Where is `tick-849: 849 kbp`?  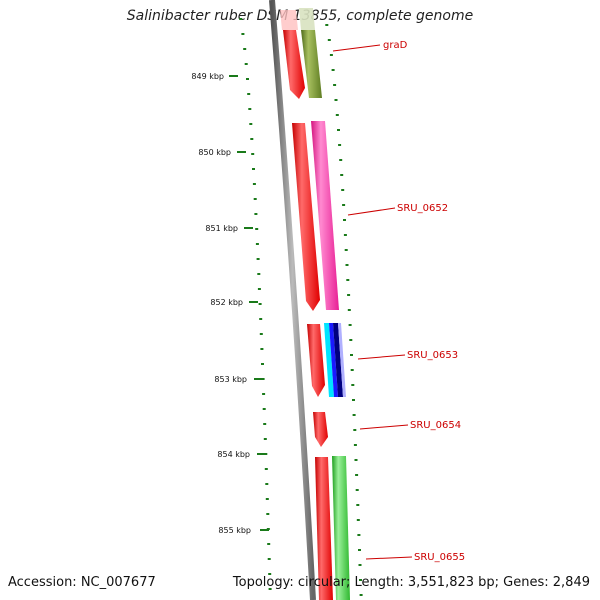 tick-849: 849 kbp is located at coordinates (214, 76).